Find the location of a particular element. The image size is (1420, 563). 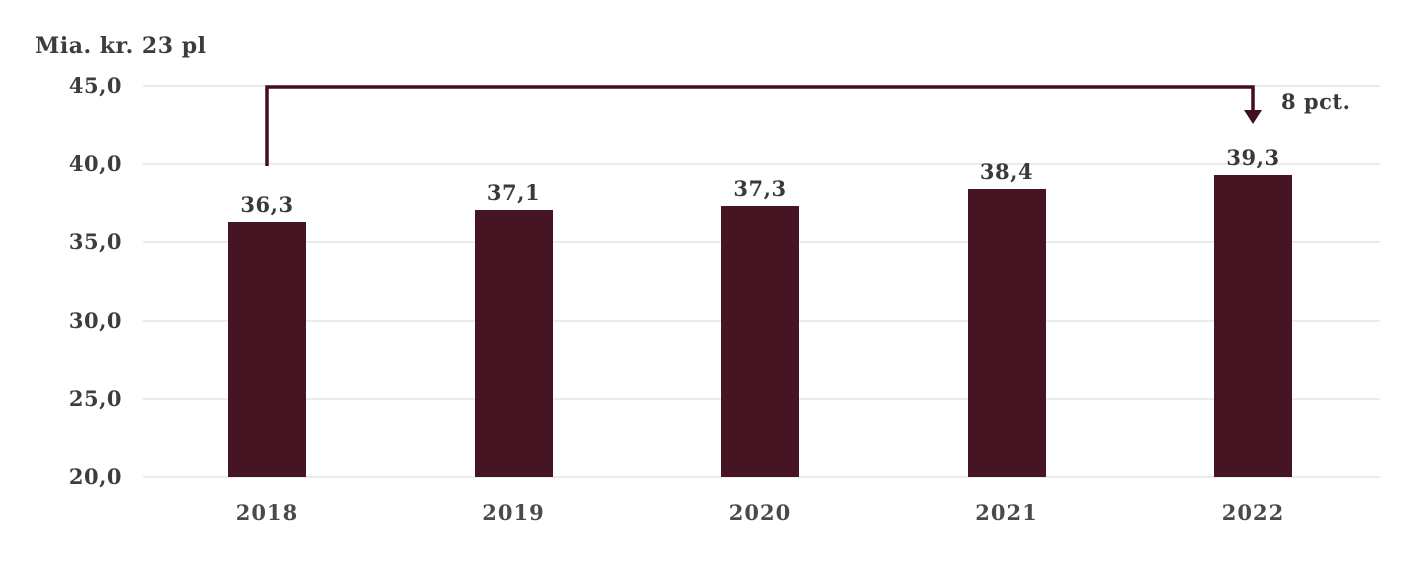

bar-value-label: 37,3 is located at coordinates (760, 189).